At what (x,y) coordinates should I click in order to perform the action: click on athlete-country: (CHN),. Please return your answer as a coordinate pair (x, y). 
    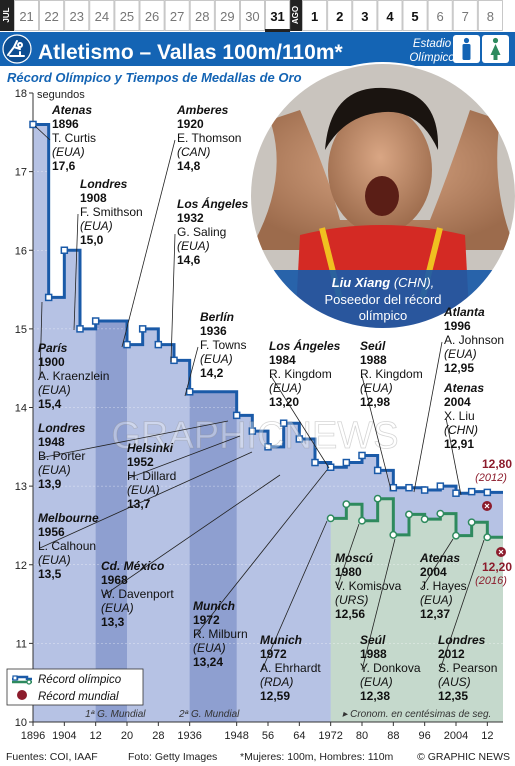
    Looking at the image, I should click on (414, 282).